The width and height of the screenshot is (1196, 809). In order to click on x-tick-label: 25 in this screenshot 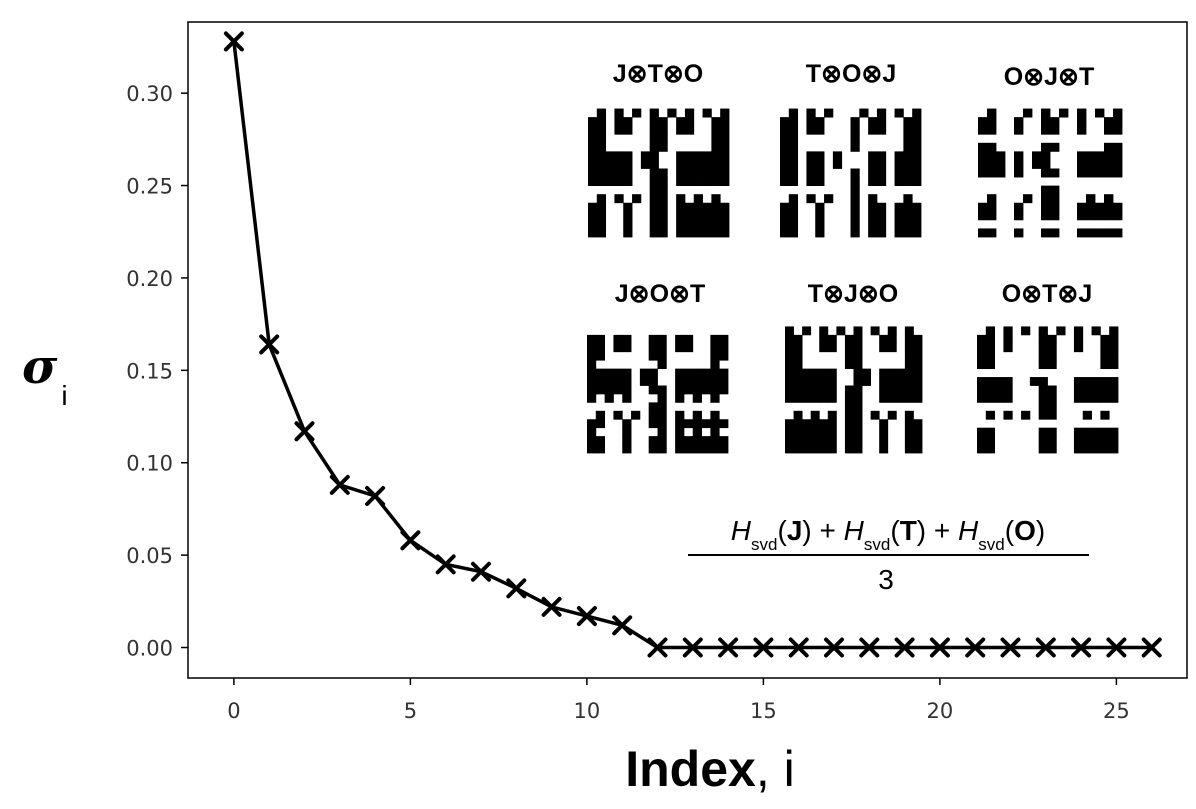, I will do `click(1116, 711)`.